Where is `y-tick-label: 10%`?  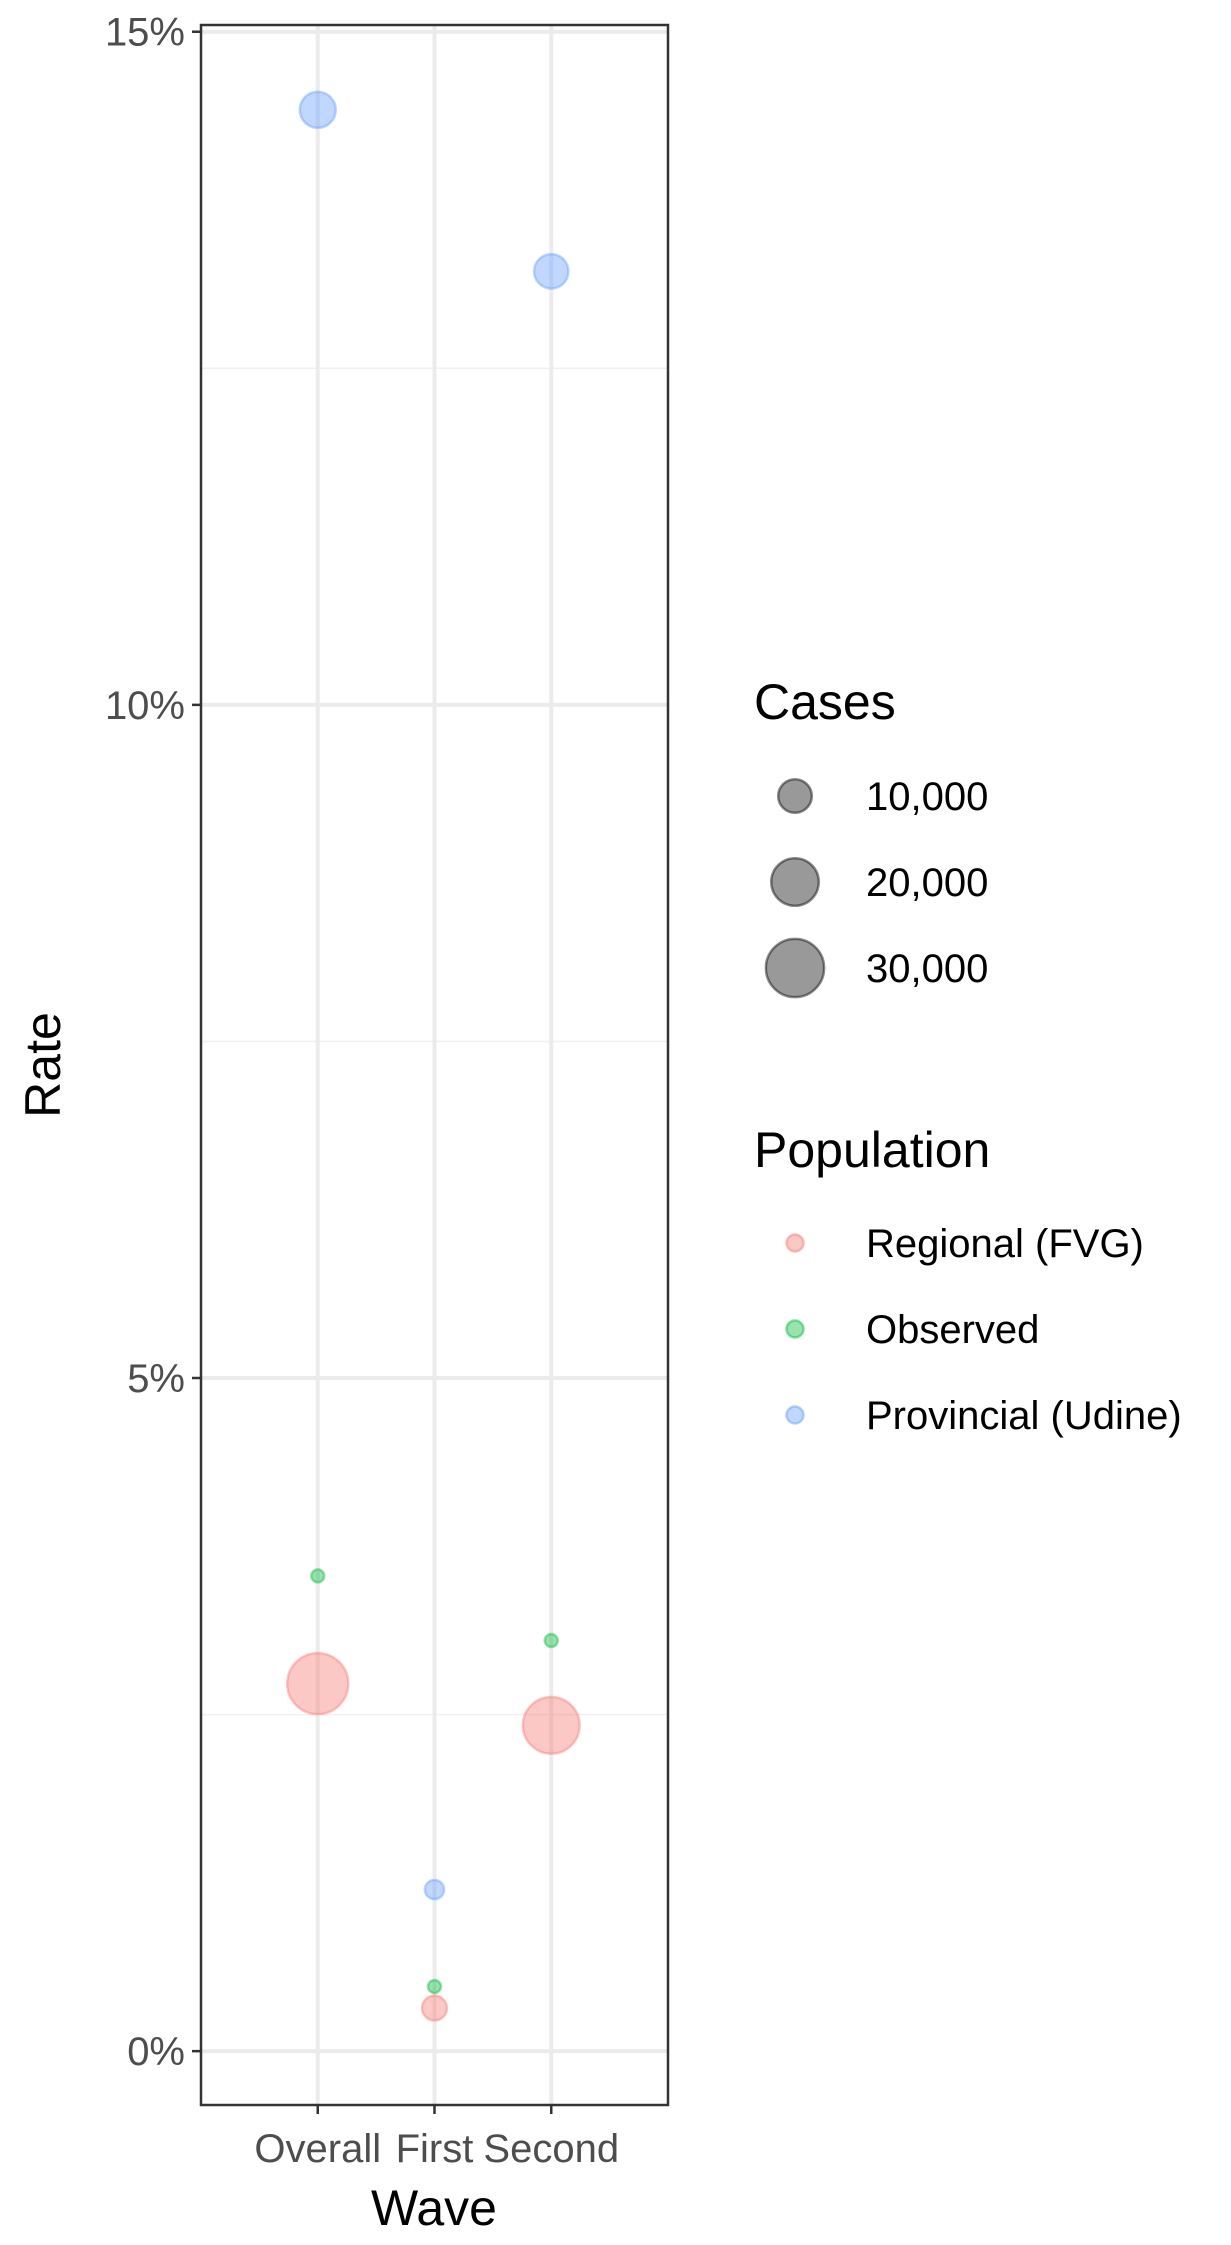
y-tick-label: 10% is located at coordinates (145, 706).